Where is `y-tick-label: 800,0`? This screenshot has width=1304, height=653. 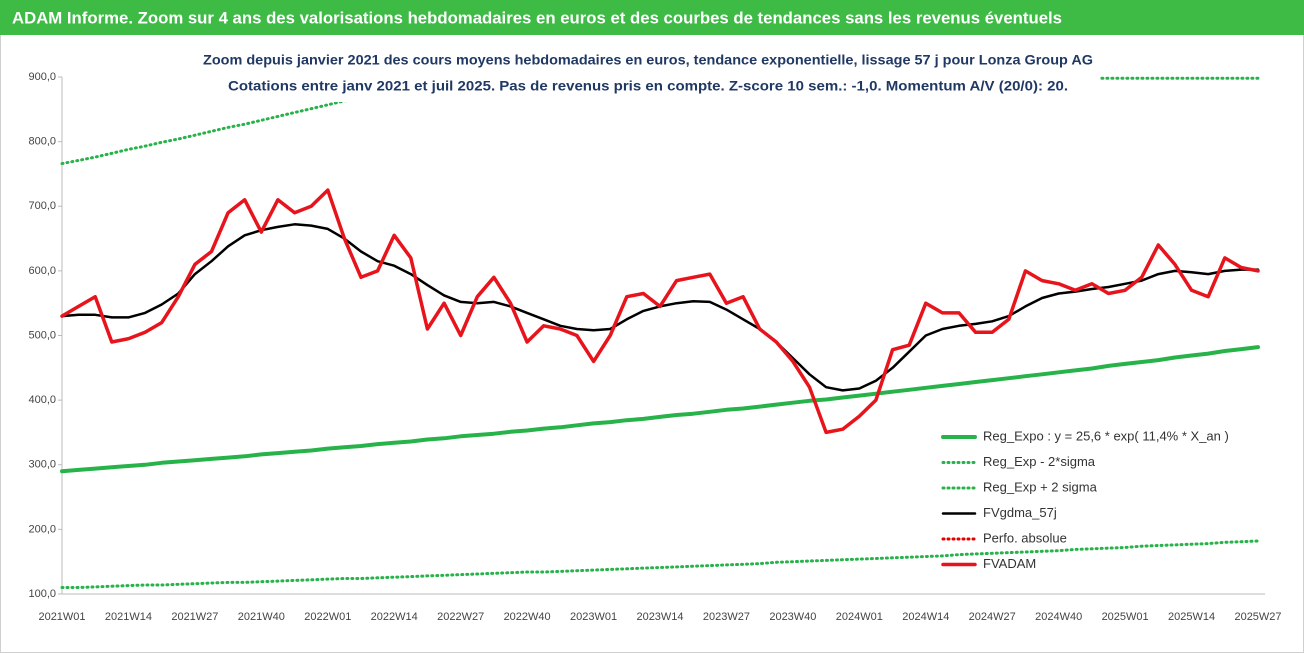 y-tick-label: 800,0 is located at coordinates (42, 142).